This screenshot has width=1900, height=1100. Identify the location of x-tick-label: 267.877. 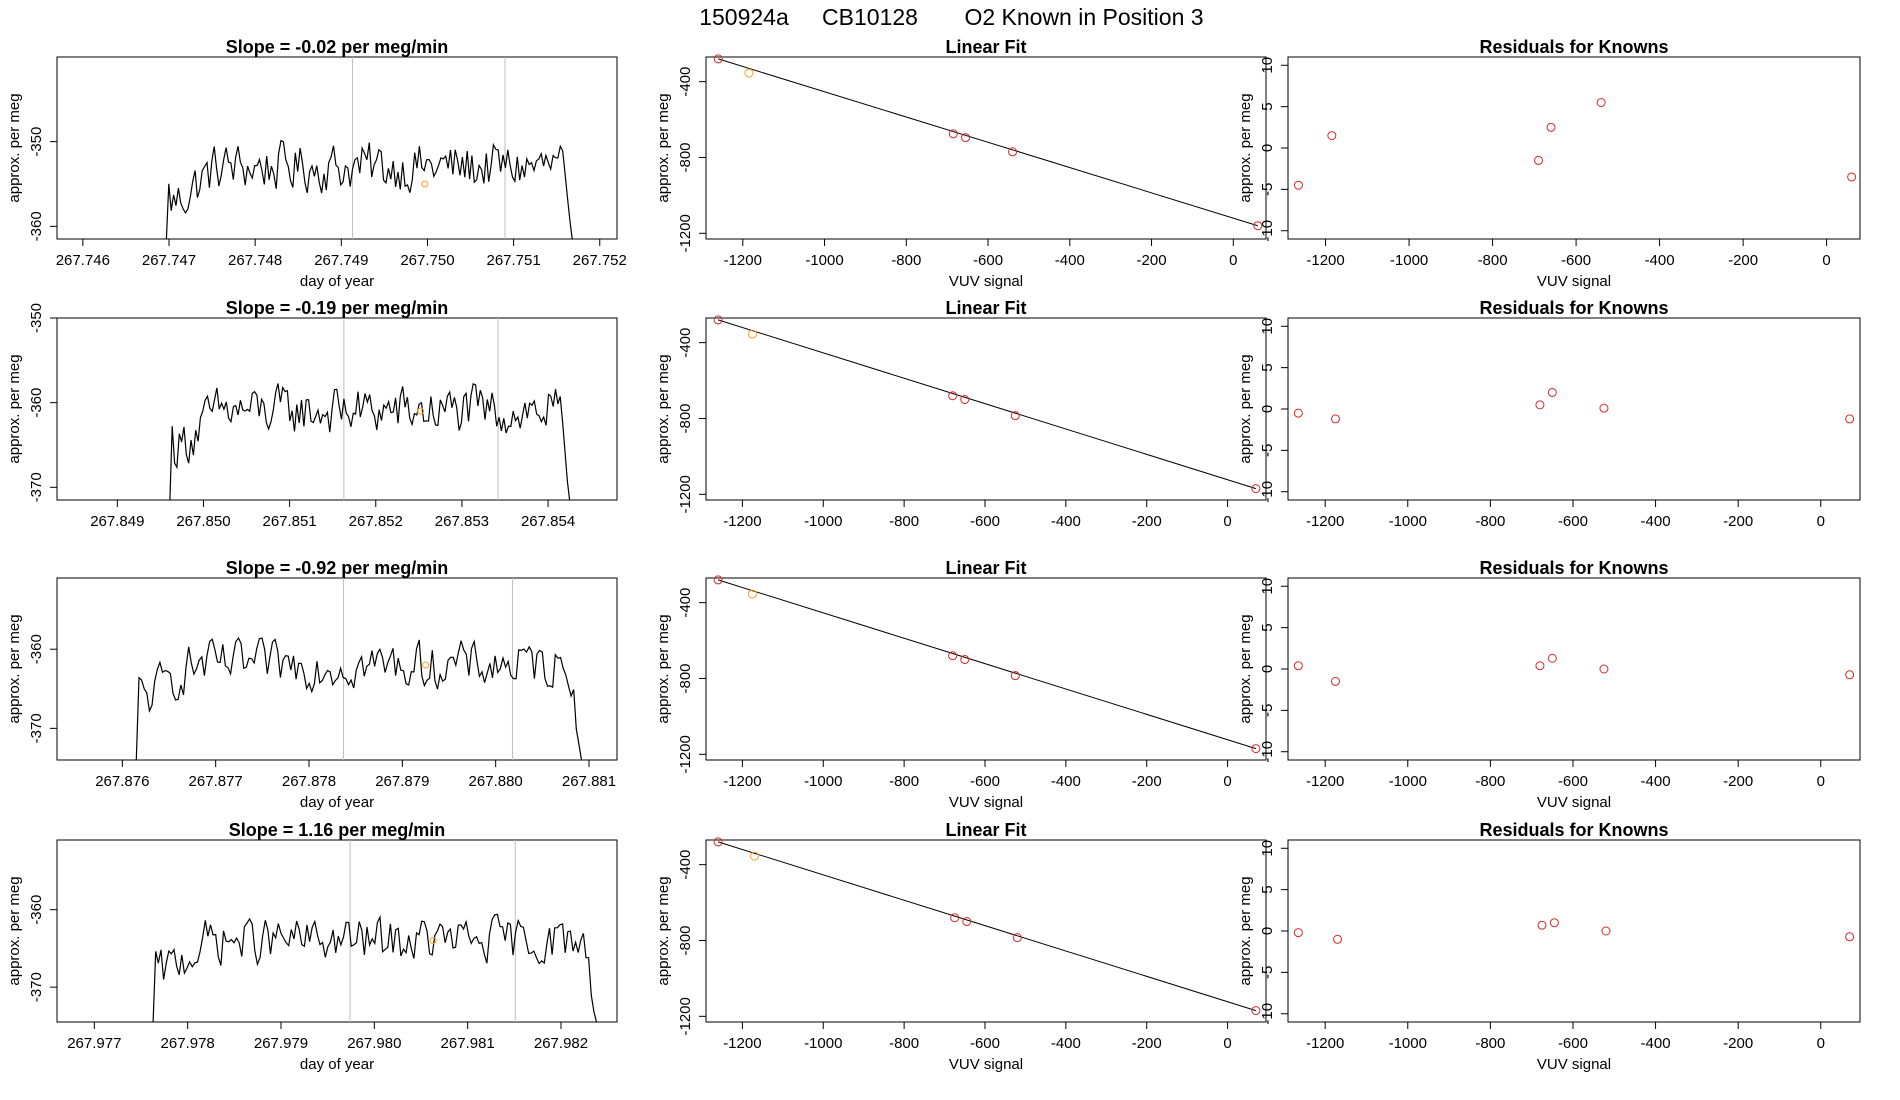
(216, 781).